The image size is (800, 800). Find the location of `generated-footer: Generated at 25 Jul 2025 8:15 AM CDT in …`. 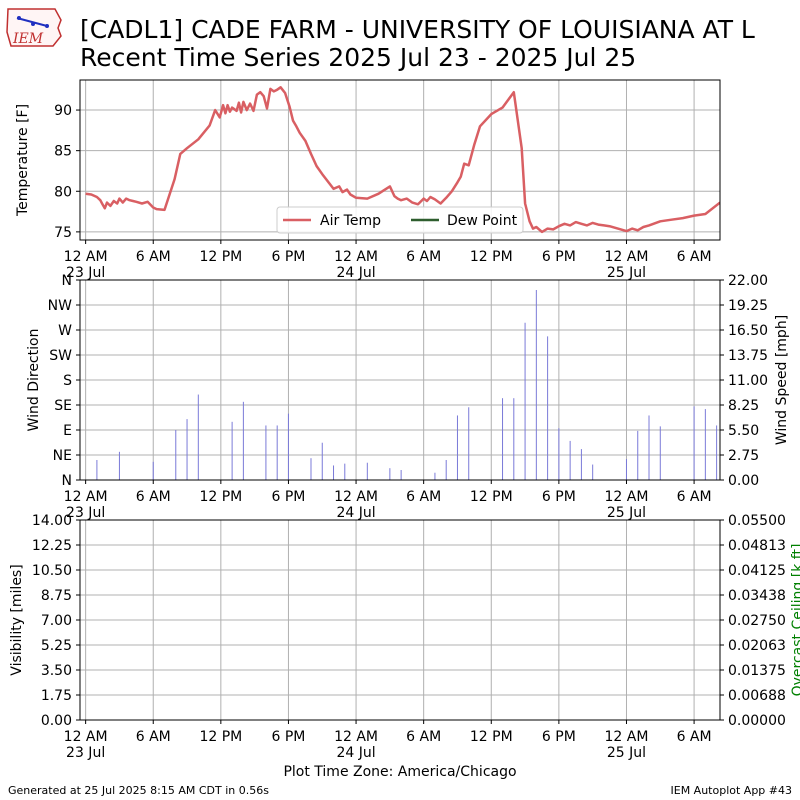

generated-footer: Generated at 25 Jul 2025 8:15 AM CDT in … is located at coordinates (138, 790).